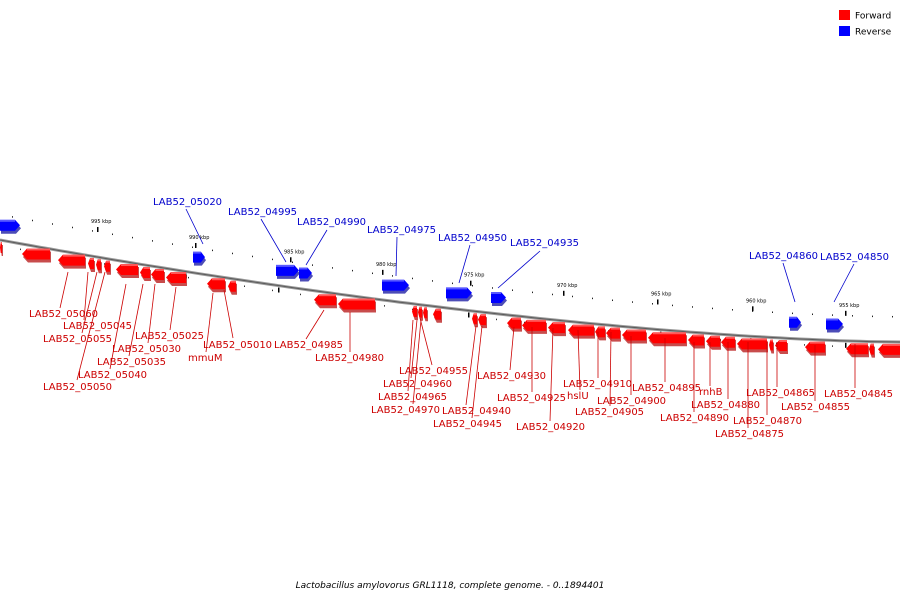 Image resolution: width=900 pixels, height=600 pixels. What do you see at coordinates (815, 379) in the screenshot?
I see `forward-gene-label: LAB52_04855` at bounding box center [815, 379].